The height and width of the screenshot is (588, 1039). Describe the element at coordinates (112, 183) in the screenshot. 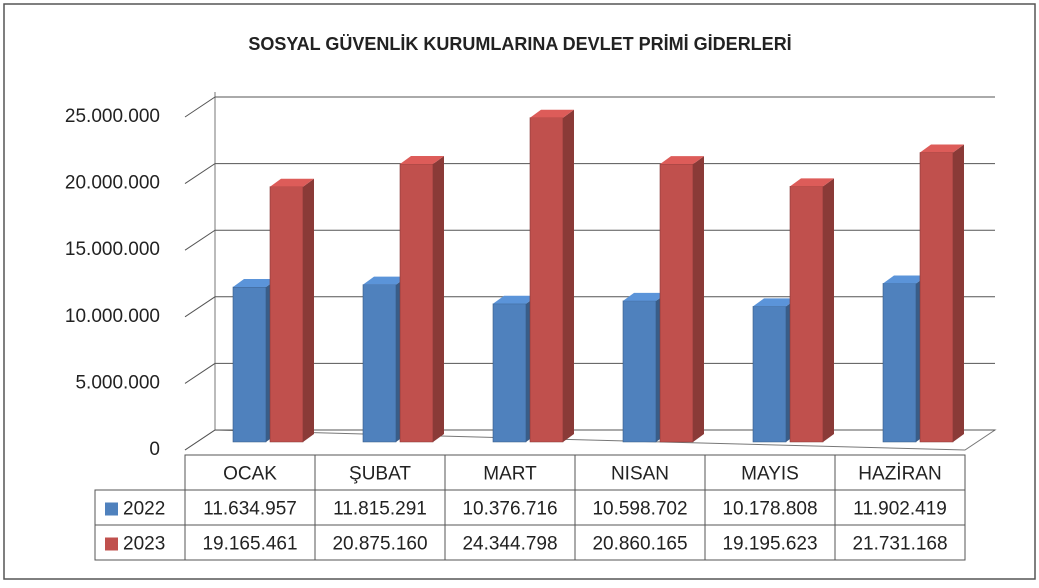

I see `y-tick-label: 20.000.000` at that location.